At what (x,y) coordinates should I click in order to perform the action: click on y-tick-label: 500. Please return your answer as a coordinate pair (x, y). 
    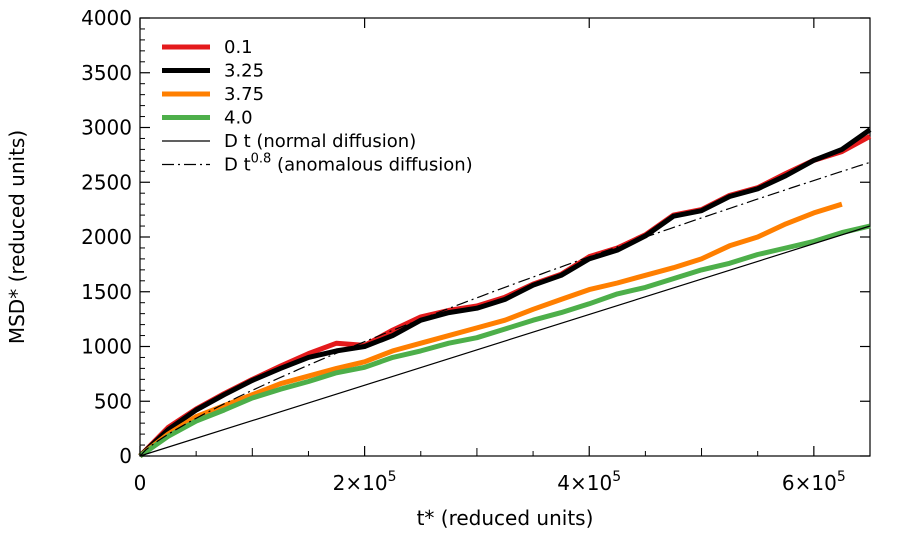
    Looking at the image, I should click on (113, 401).